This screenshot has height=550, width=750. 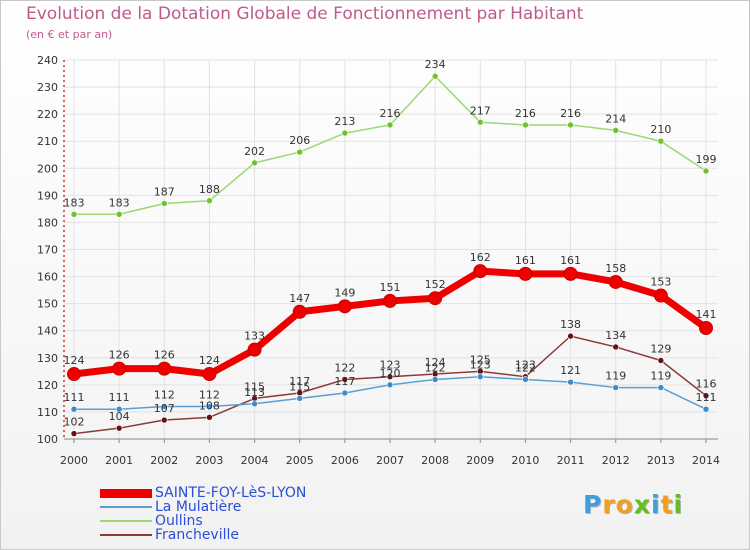 What do you see at coordinates (47, 358) in the screenshot?
I see `y-tick-label: 130` at bounding box center [47, 358].